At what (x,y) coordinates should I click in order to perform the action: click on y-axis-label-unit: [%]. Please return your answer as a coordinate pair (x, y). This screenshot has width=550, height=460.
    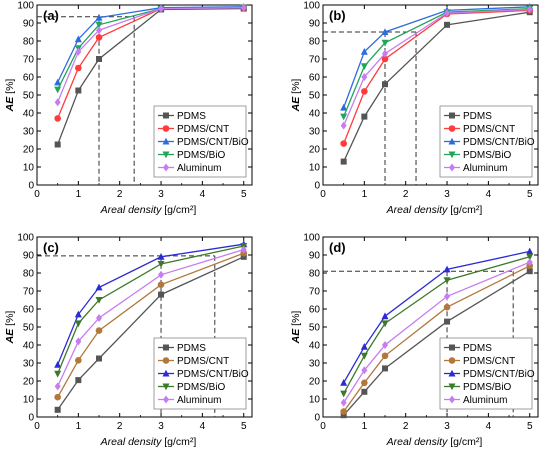
    Looking at the image, I should click on (10, 88).